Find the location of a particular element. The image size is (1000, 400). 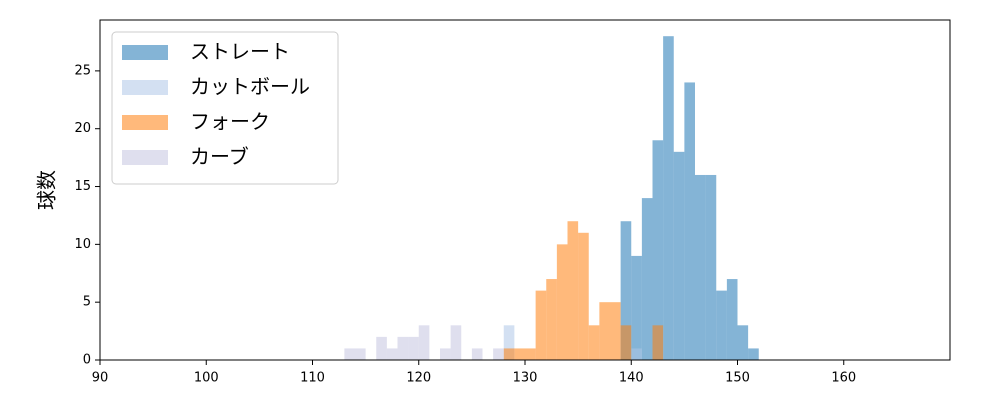

y-tick-label: 25 is located at coordinates (82, 70).